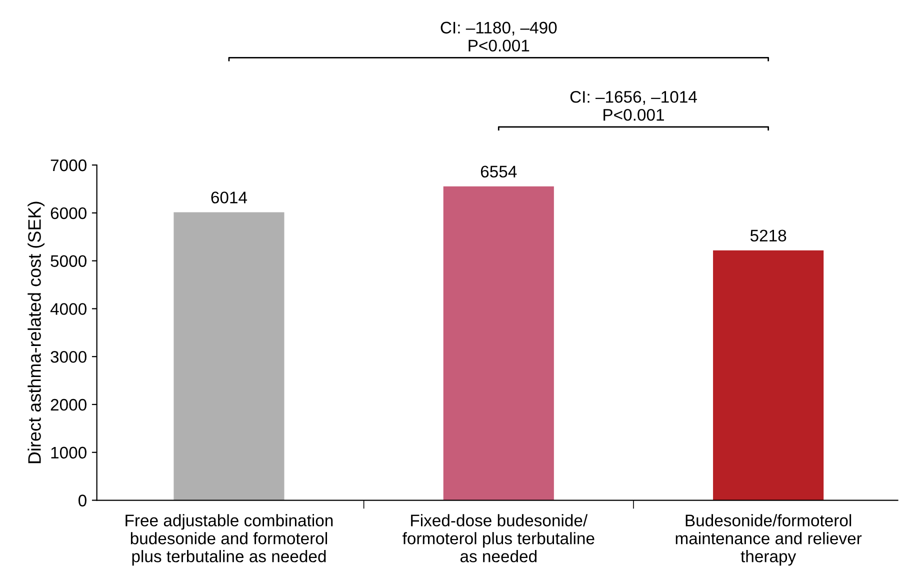 The width and height of the screenshot is (905, 577). Describe the element at coordinates (229, 198) in the screenshot. I see `data-label: 6014` at that location.